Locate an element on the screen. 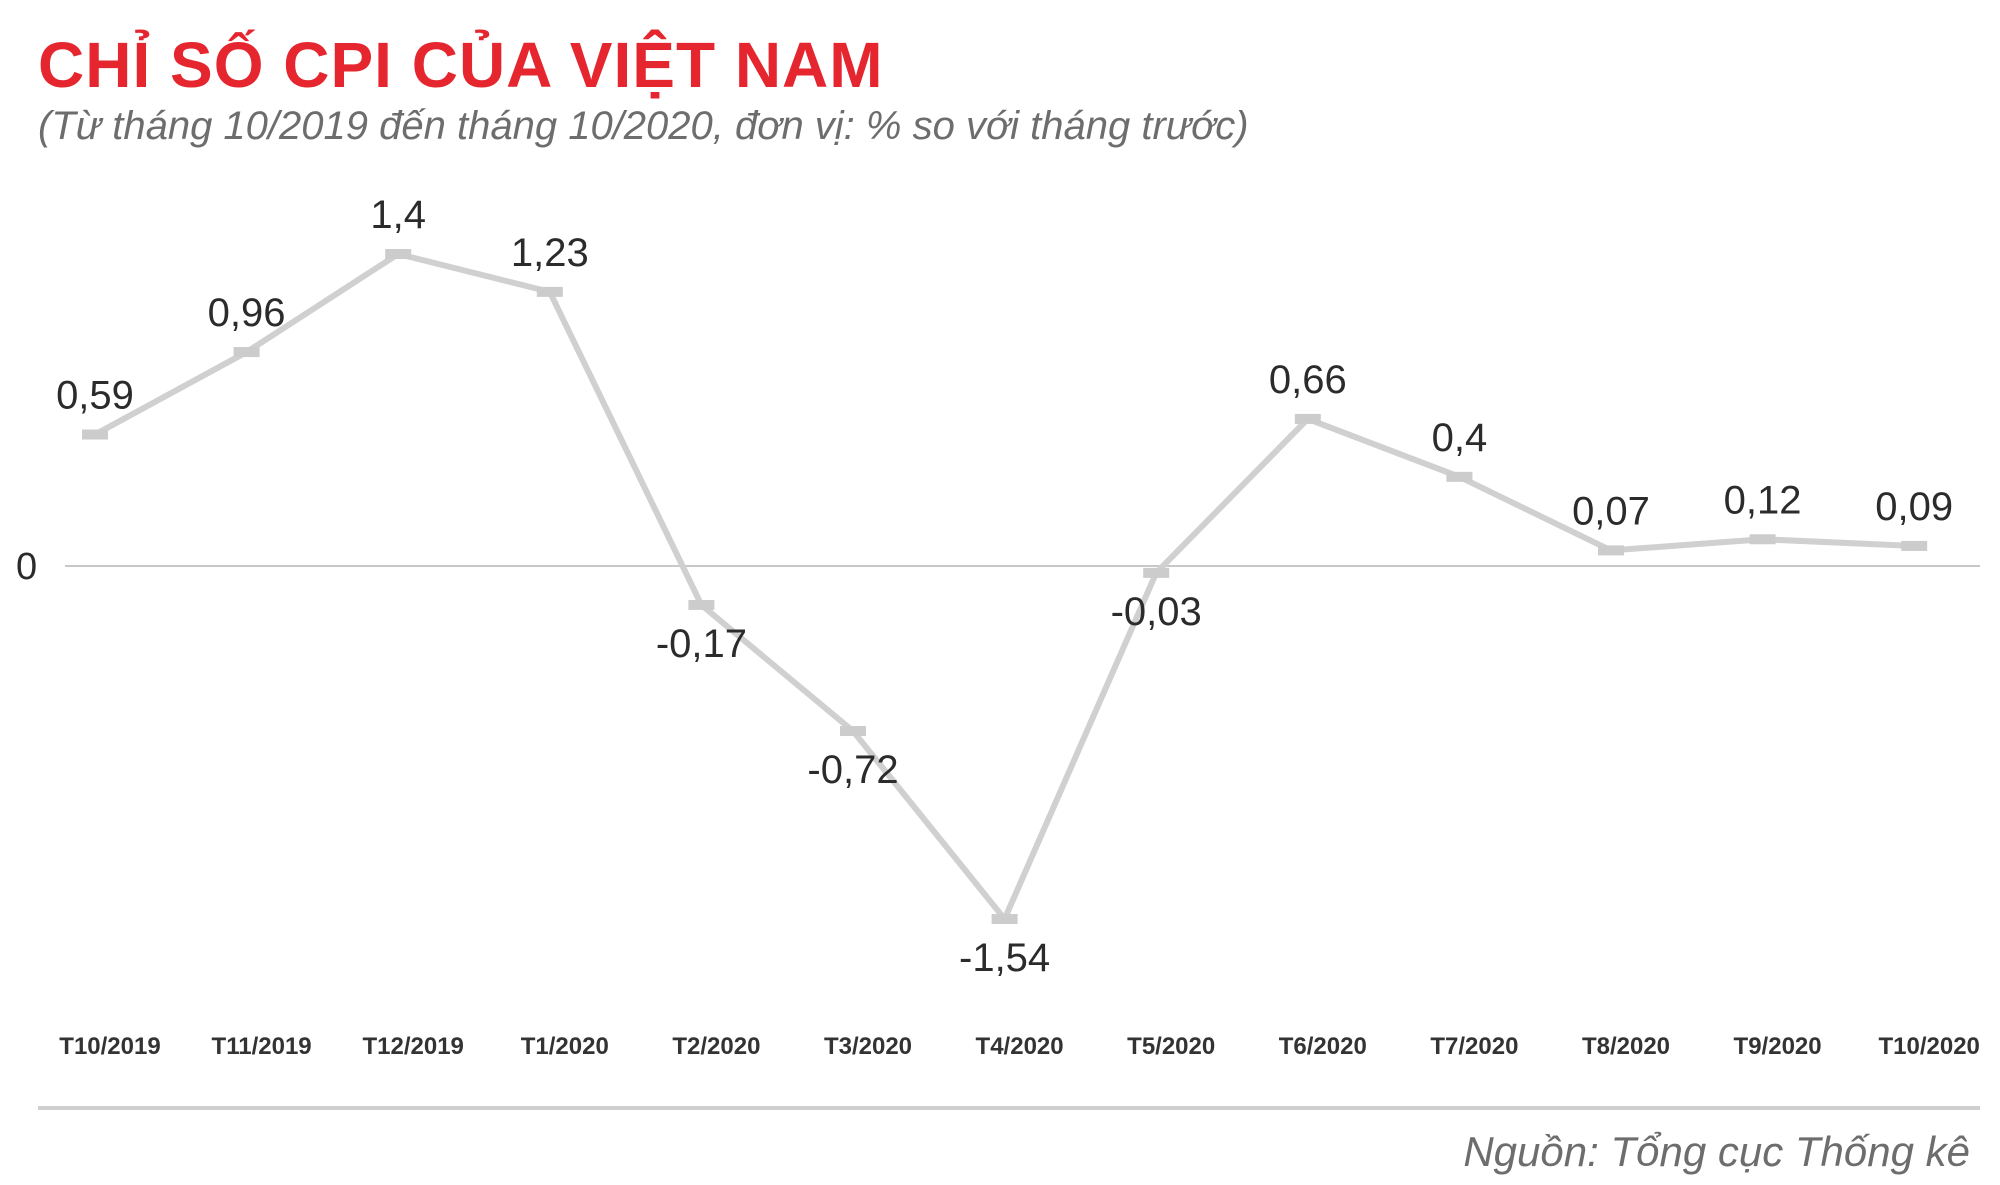  data-marker-t6-2020 is located at coordinates (1307, 418).